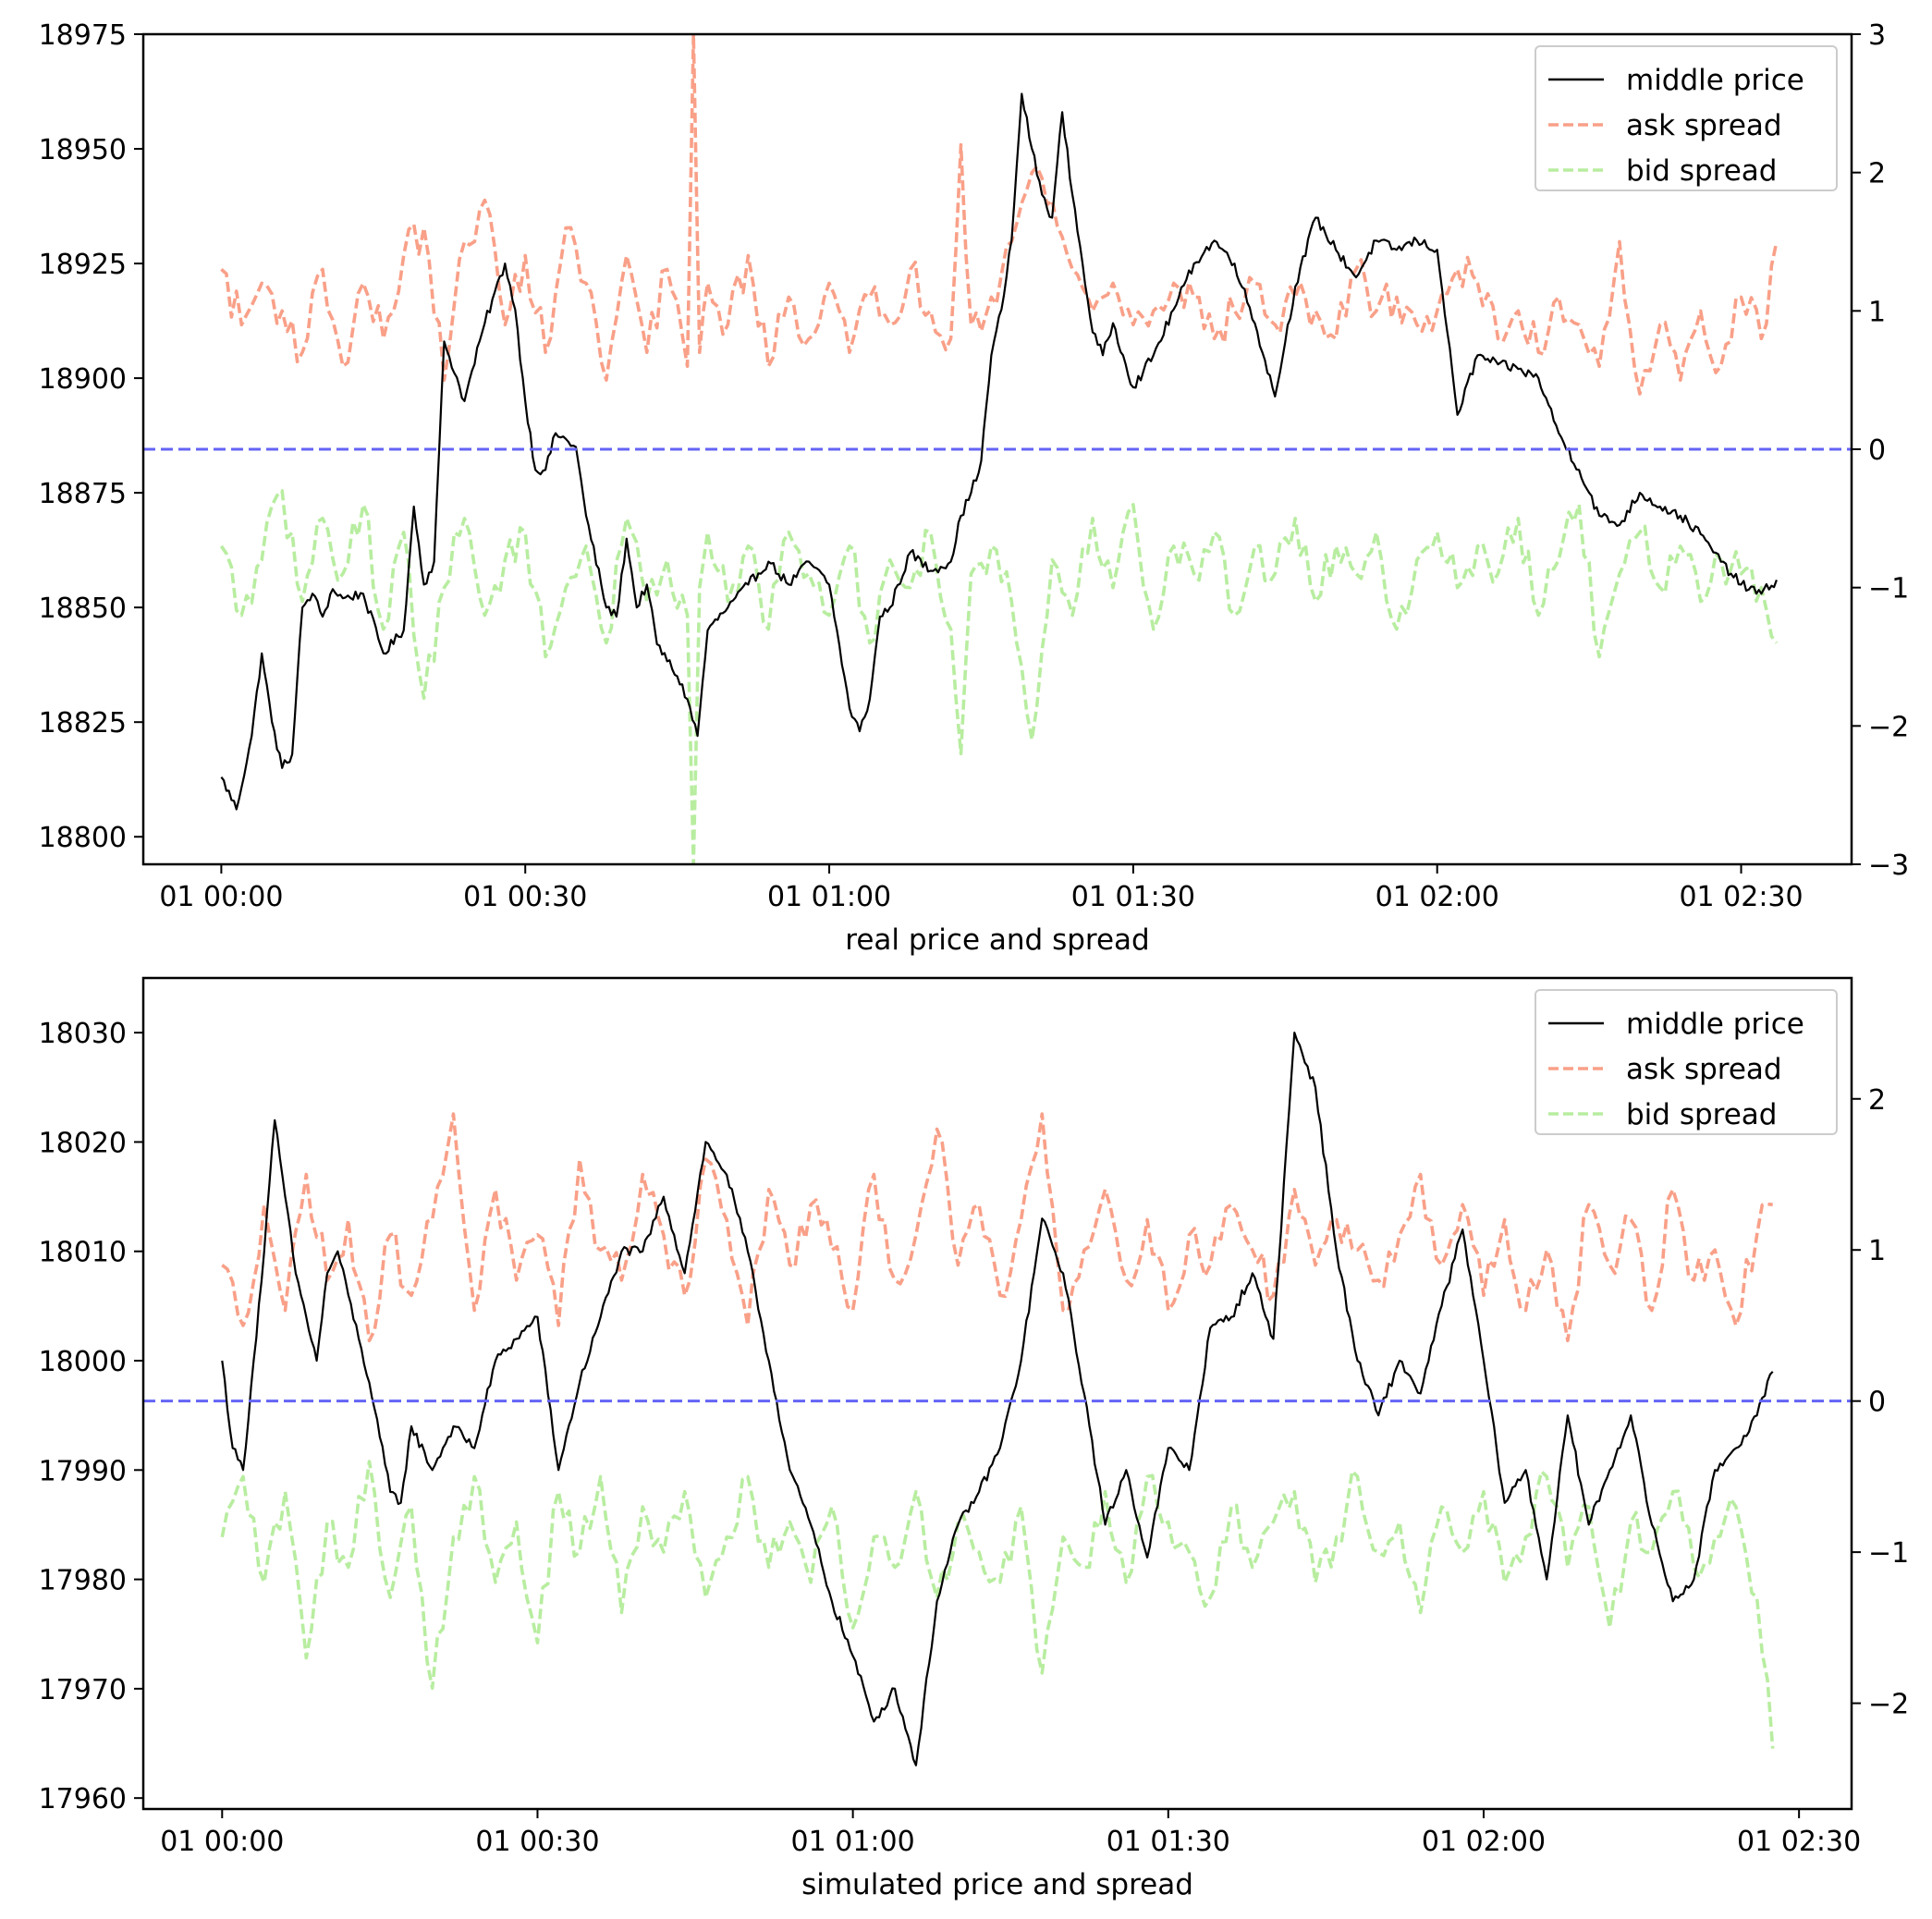 The width and height of the screenshot is (1932, 1919). Describe the element at coordinates (997, 940) in the screenshot. I see `x-axis-title: real price and spread` at that location.